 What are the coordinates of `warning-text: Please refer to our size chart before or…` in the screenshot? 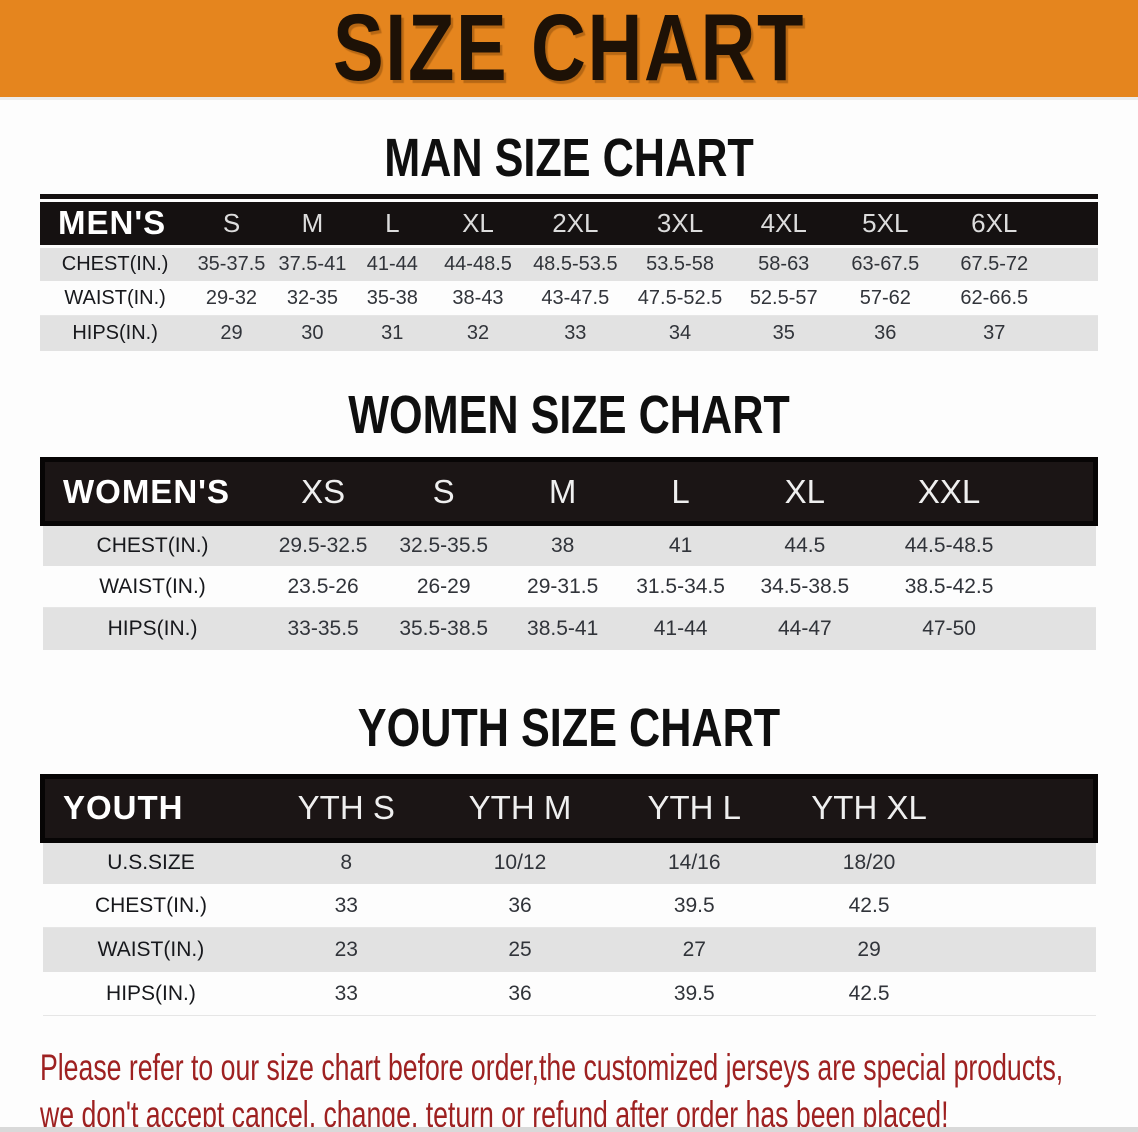 It's located at (589, 1090).